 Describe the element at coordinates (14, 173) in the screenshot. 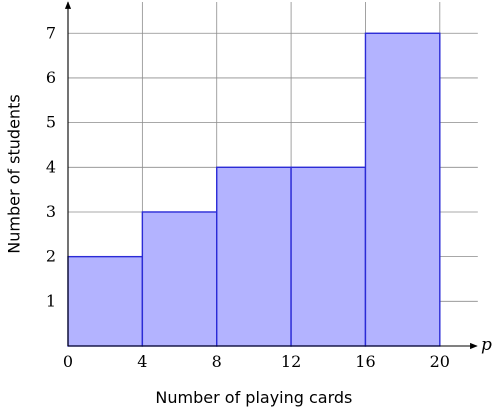

I see `y-axis-label: Number of students` at that location.